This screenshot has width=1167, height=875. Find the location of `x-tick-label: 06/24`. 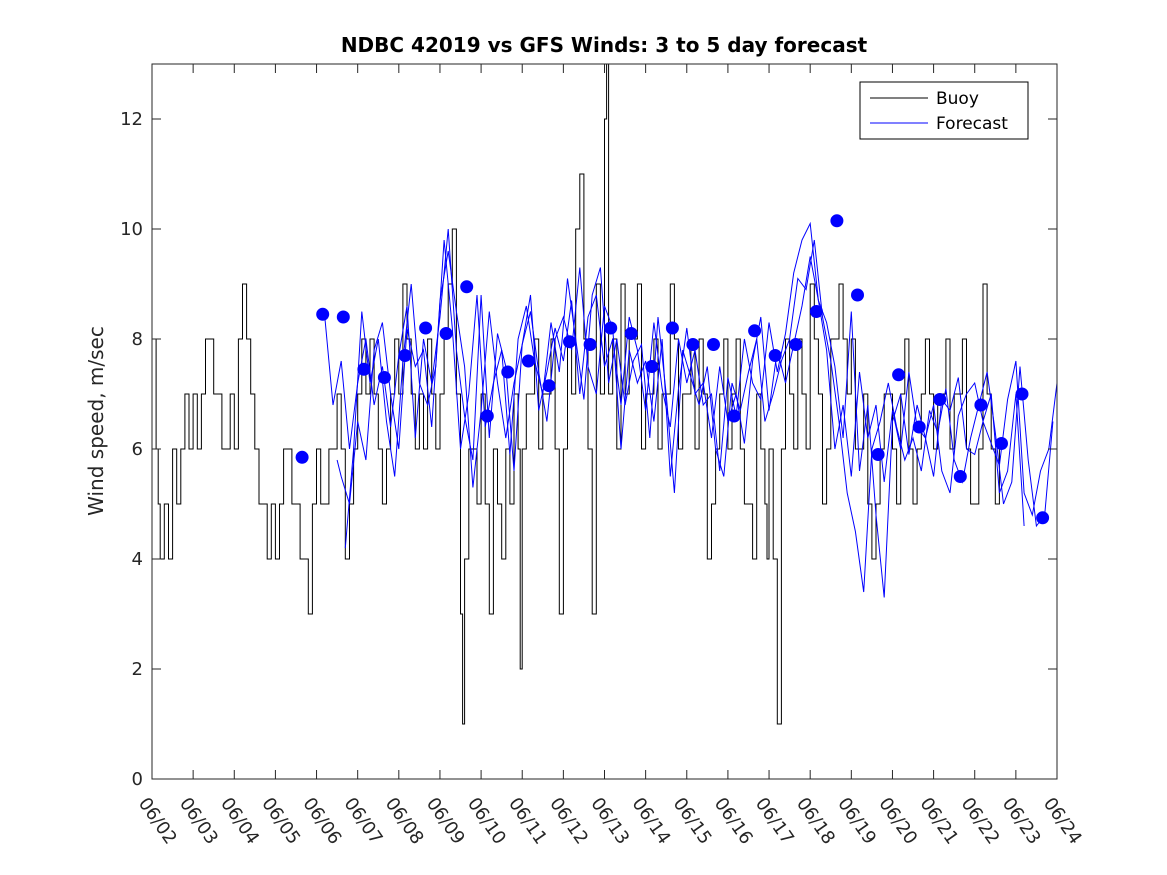

x-tick-label: 06/24 is located at coordinates (1062, 821).